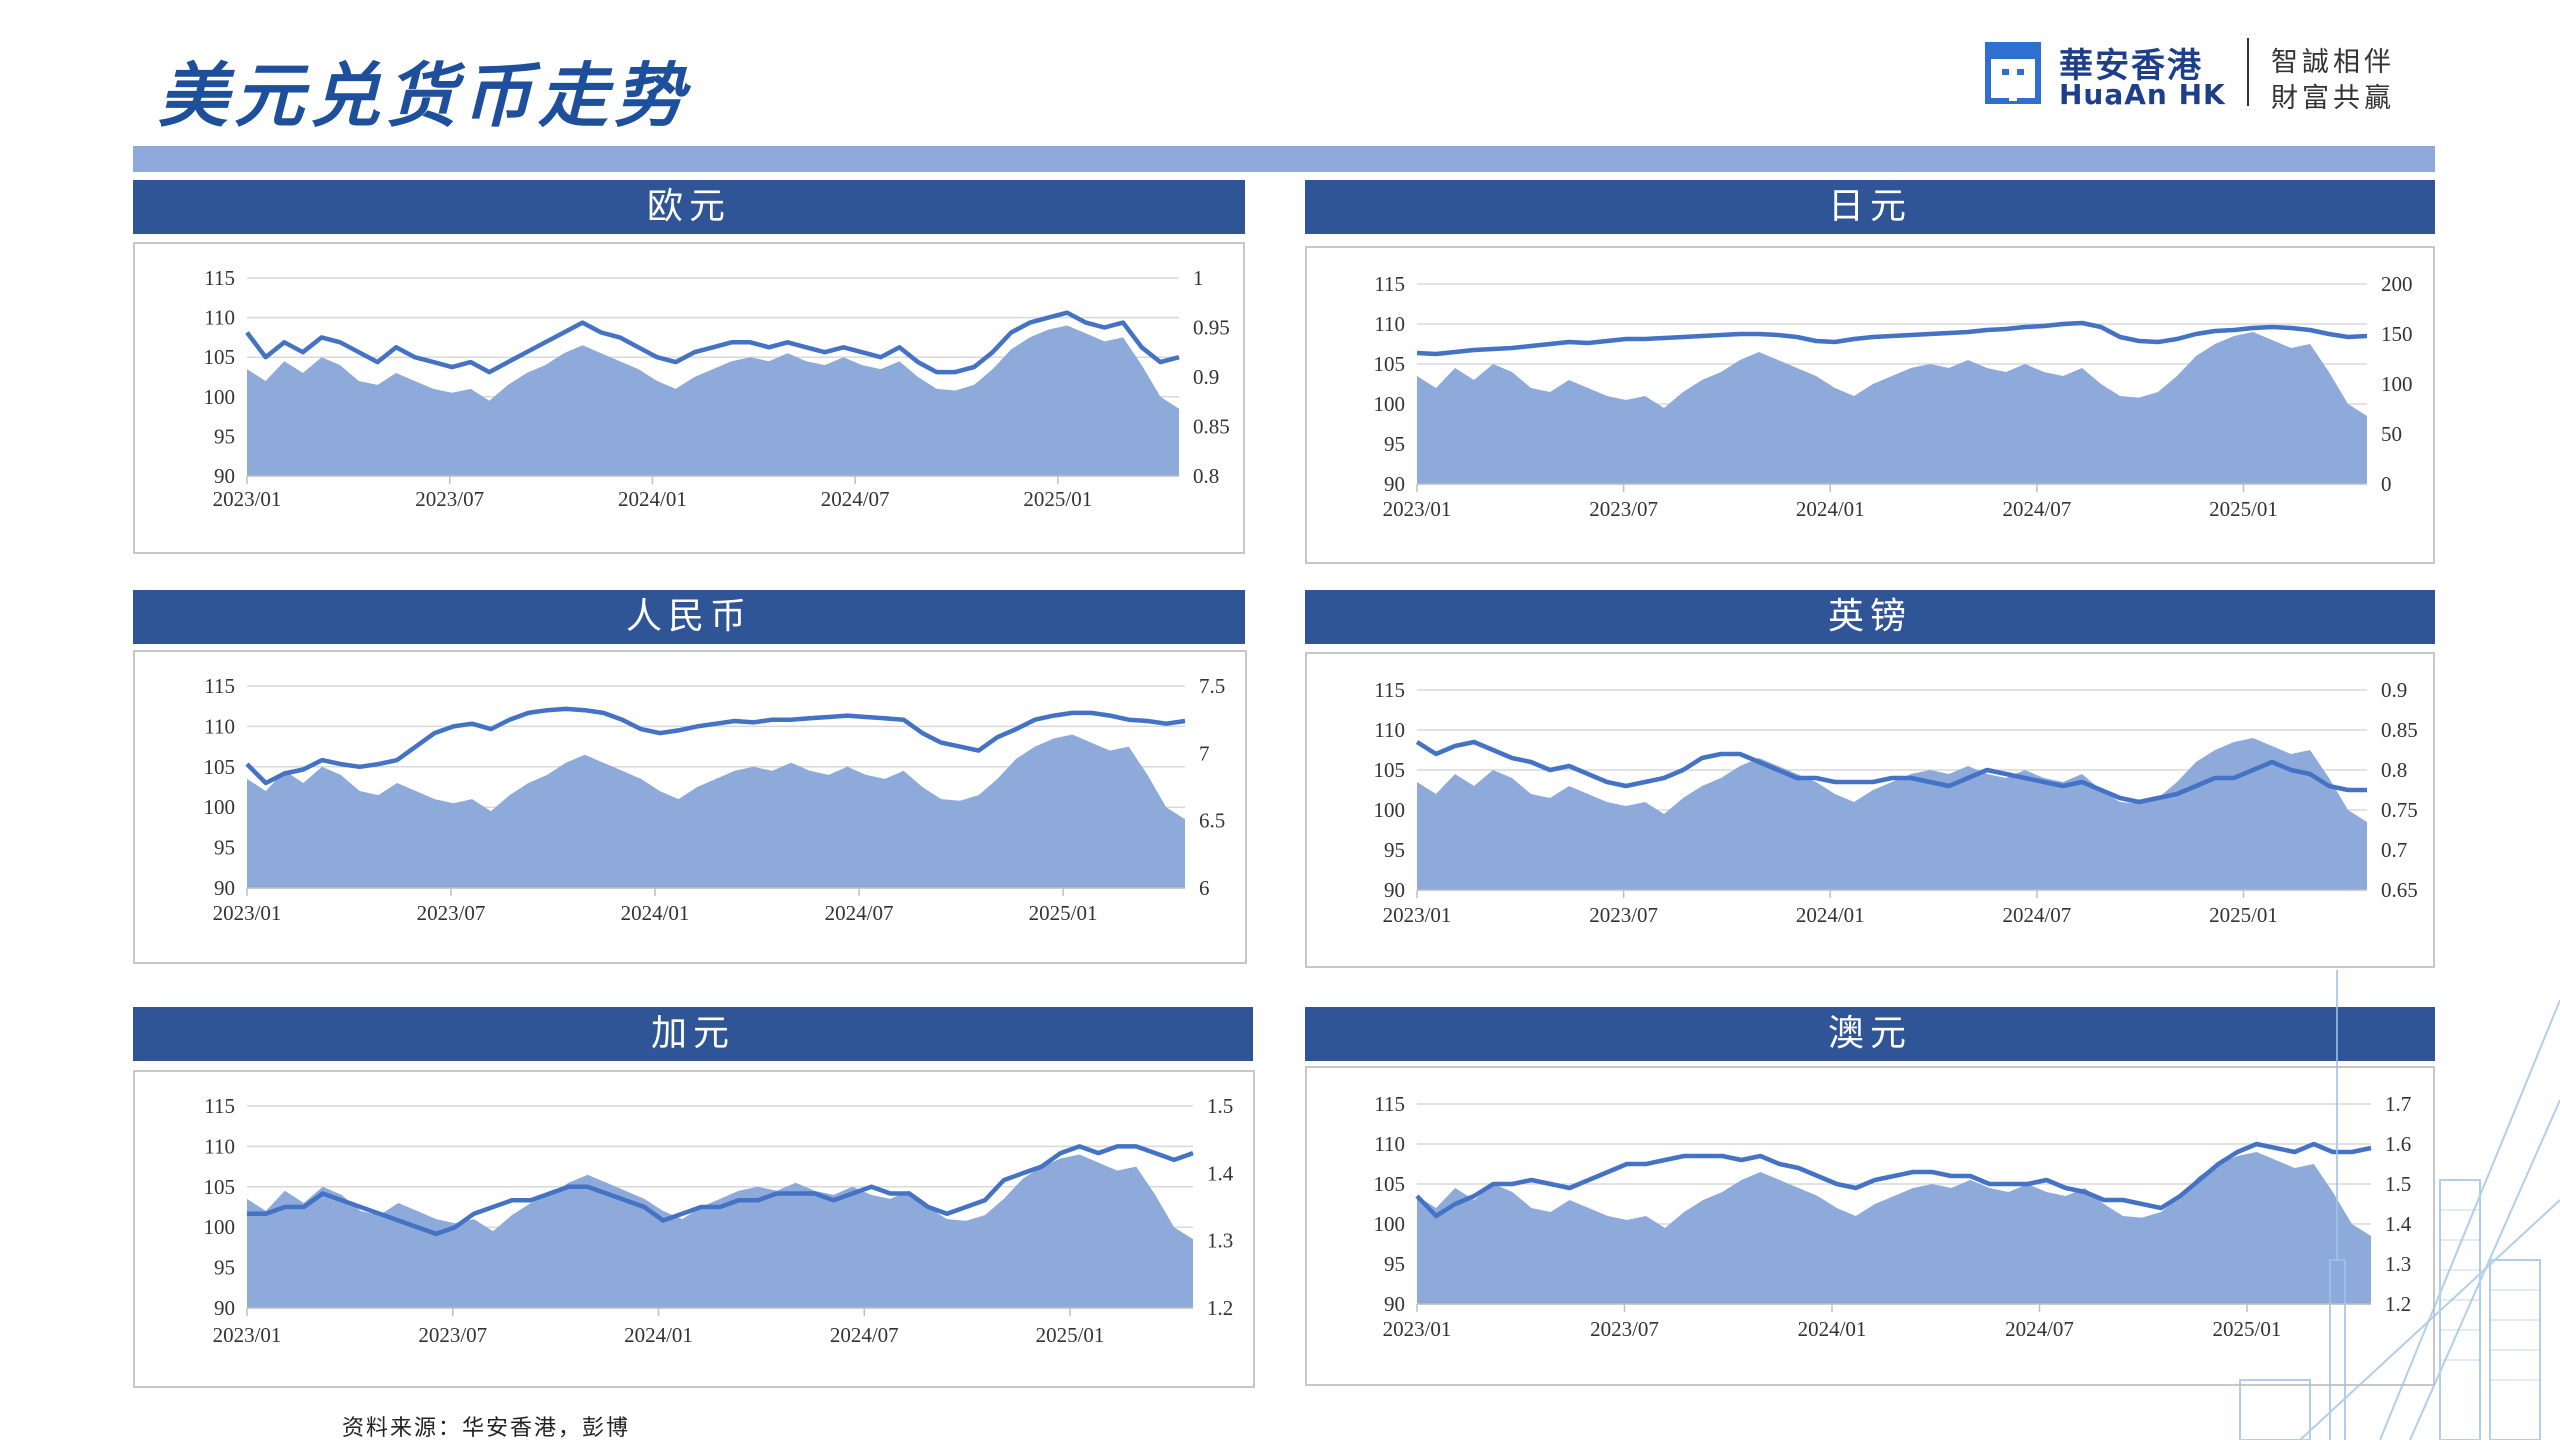 The height and width of the screenshot is (1442, 2560). Describe the element at coordinates (1204, 753) in the screenshot. I see `y2-tick-label: 7` at that location.